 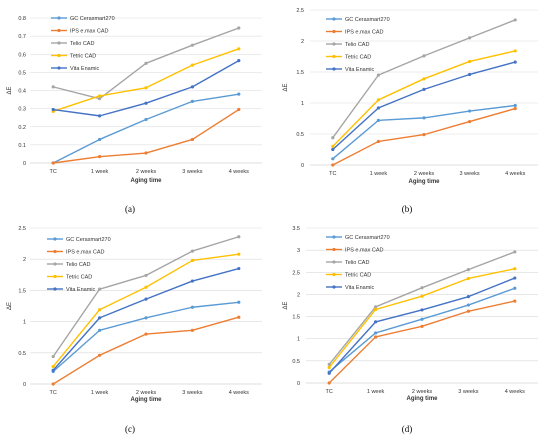 I want to click on y-tick-label: 1, so click(x=302, y=104).